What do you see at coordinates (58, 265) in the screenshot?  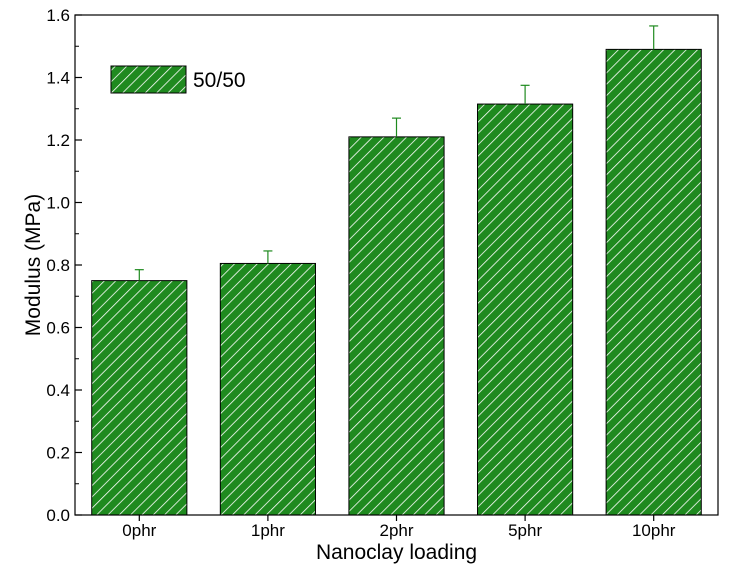 I see `y-tick-label: 0.8` at bounding box center [58, 265].